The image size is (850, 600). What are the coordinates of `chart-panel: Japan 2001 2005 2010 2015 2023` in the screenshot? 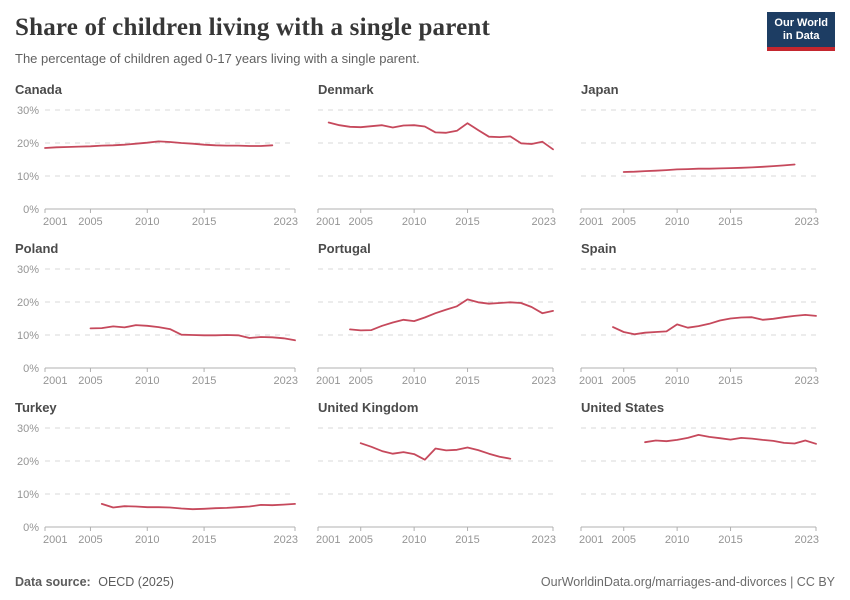 It's located at (705, 155).